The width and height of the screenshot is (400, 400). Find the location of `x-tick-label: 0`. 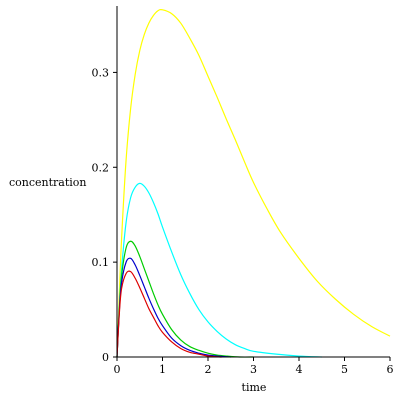

x-tick-label: 0 is located at coordinates (117, 369).